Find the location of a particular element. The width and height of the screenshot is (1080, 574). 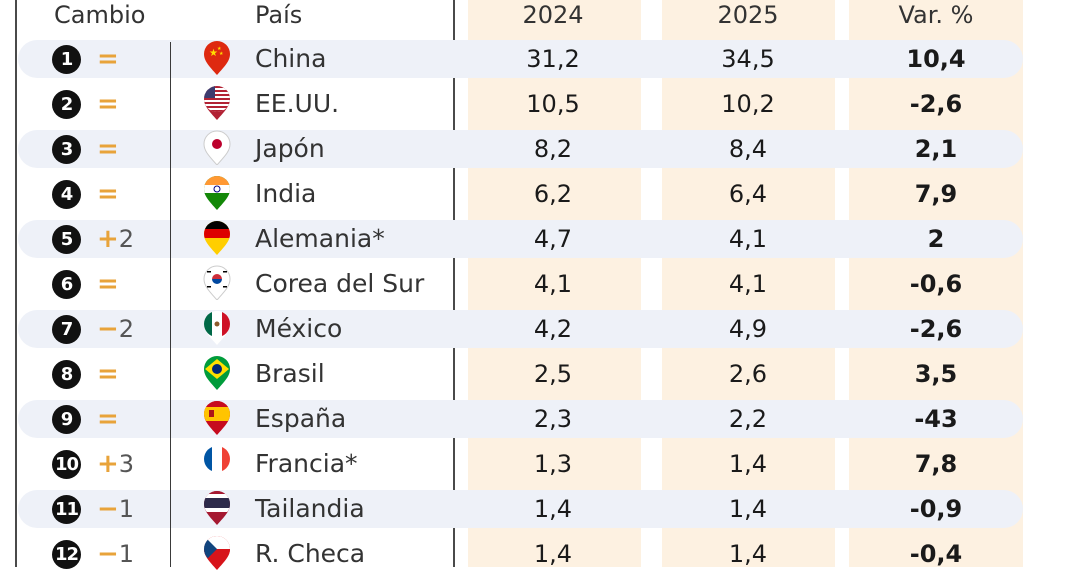

value-2024: 4,1 is located at coordinates (553, 284).